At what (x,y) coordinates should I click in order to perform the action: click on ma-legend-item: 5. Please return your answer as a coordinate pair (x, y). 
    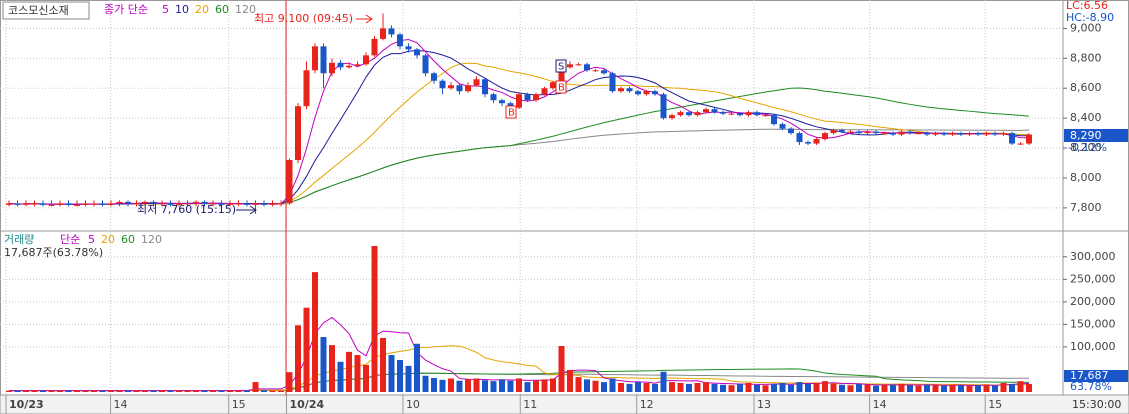
    Looking at the image, I should click on (165, 9).